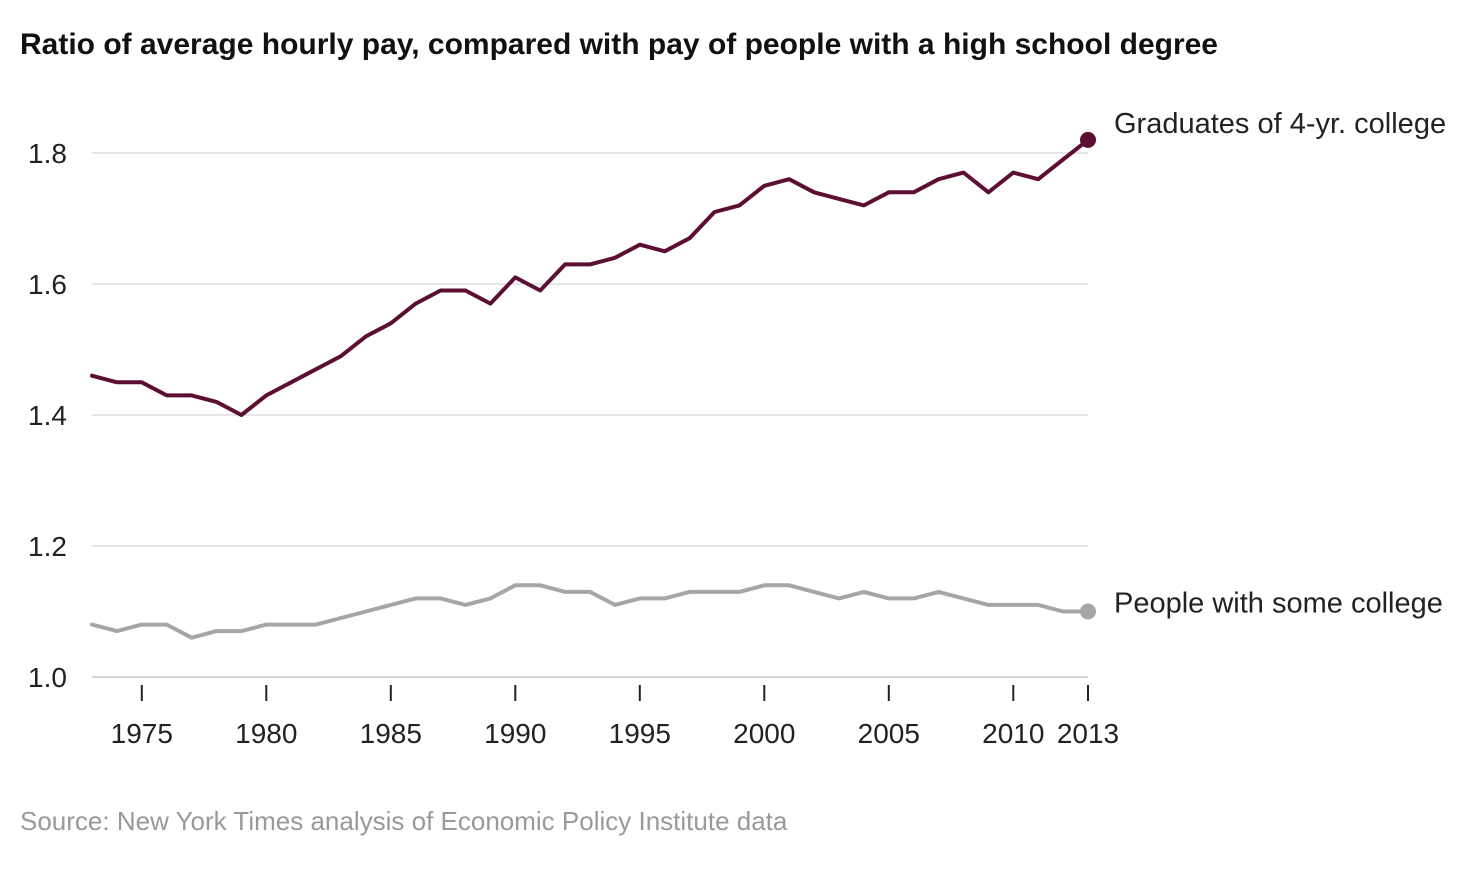 The image size is (1478, 871). Describe the element at coordinates (391, 733) in the screenshot. I see `x-tick-label: 1985` at that location.